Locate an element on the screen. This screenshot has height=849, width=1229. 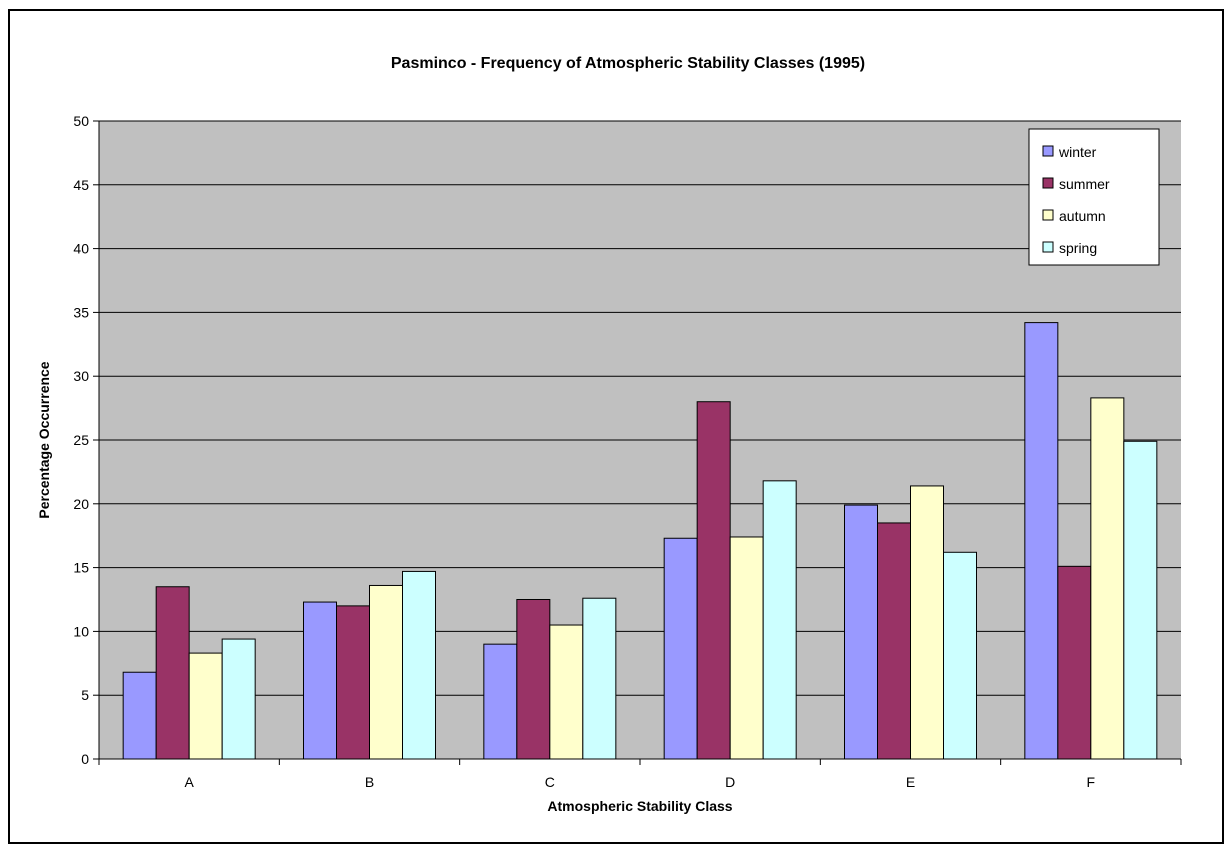
bar-autumn-B is located at coordinates (386, 672).